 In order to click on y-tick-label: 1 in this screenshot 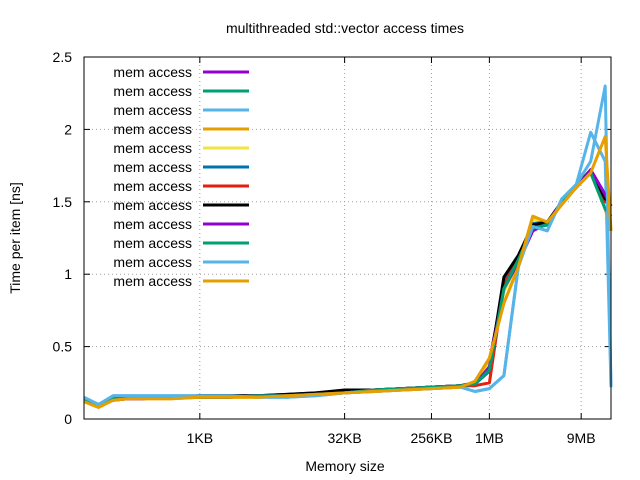, I will do `click(68, 274)`.